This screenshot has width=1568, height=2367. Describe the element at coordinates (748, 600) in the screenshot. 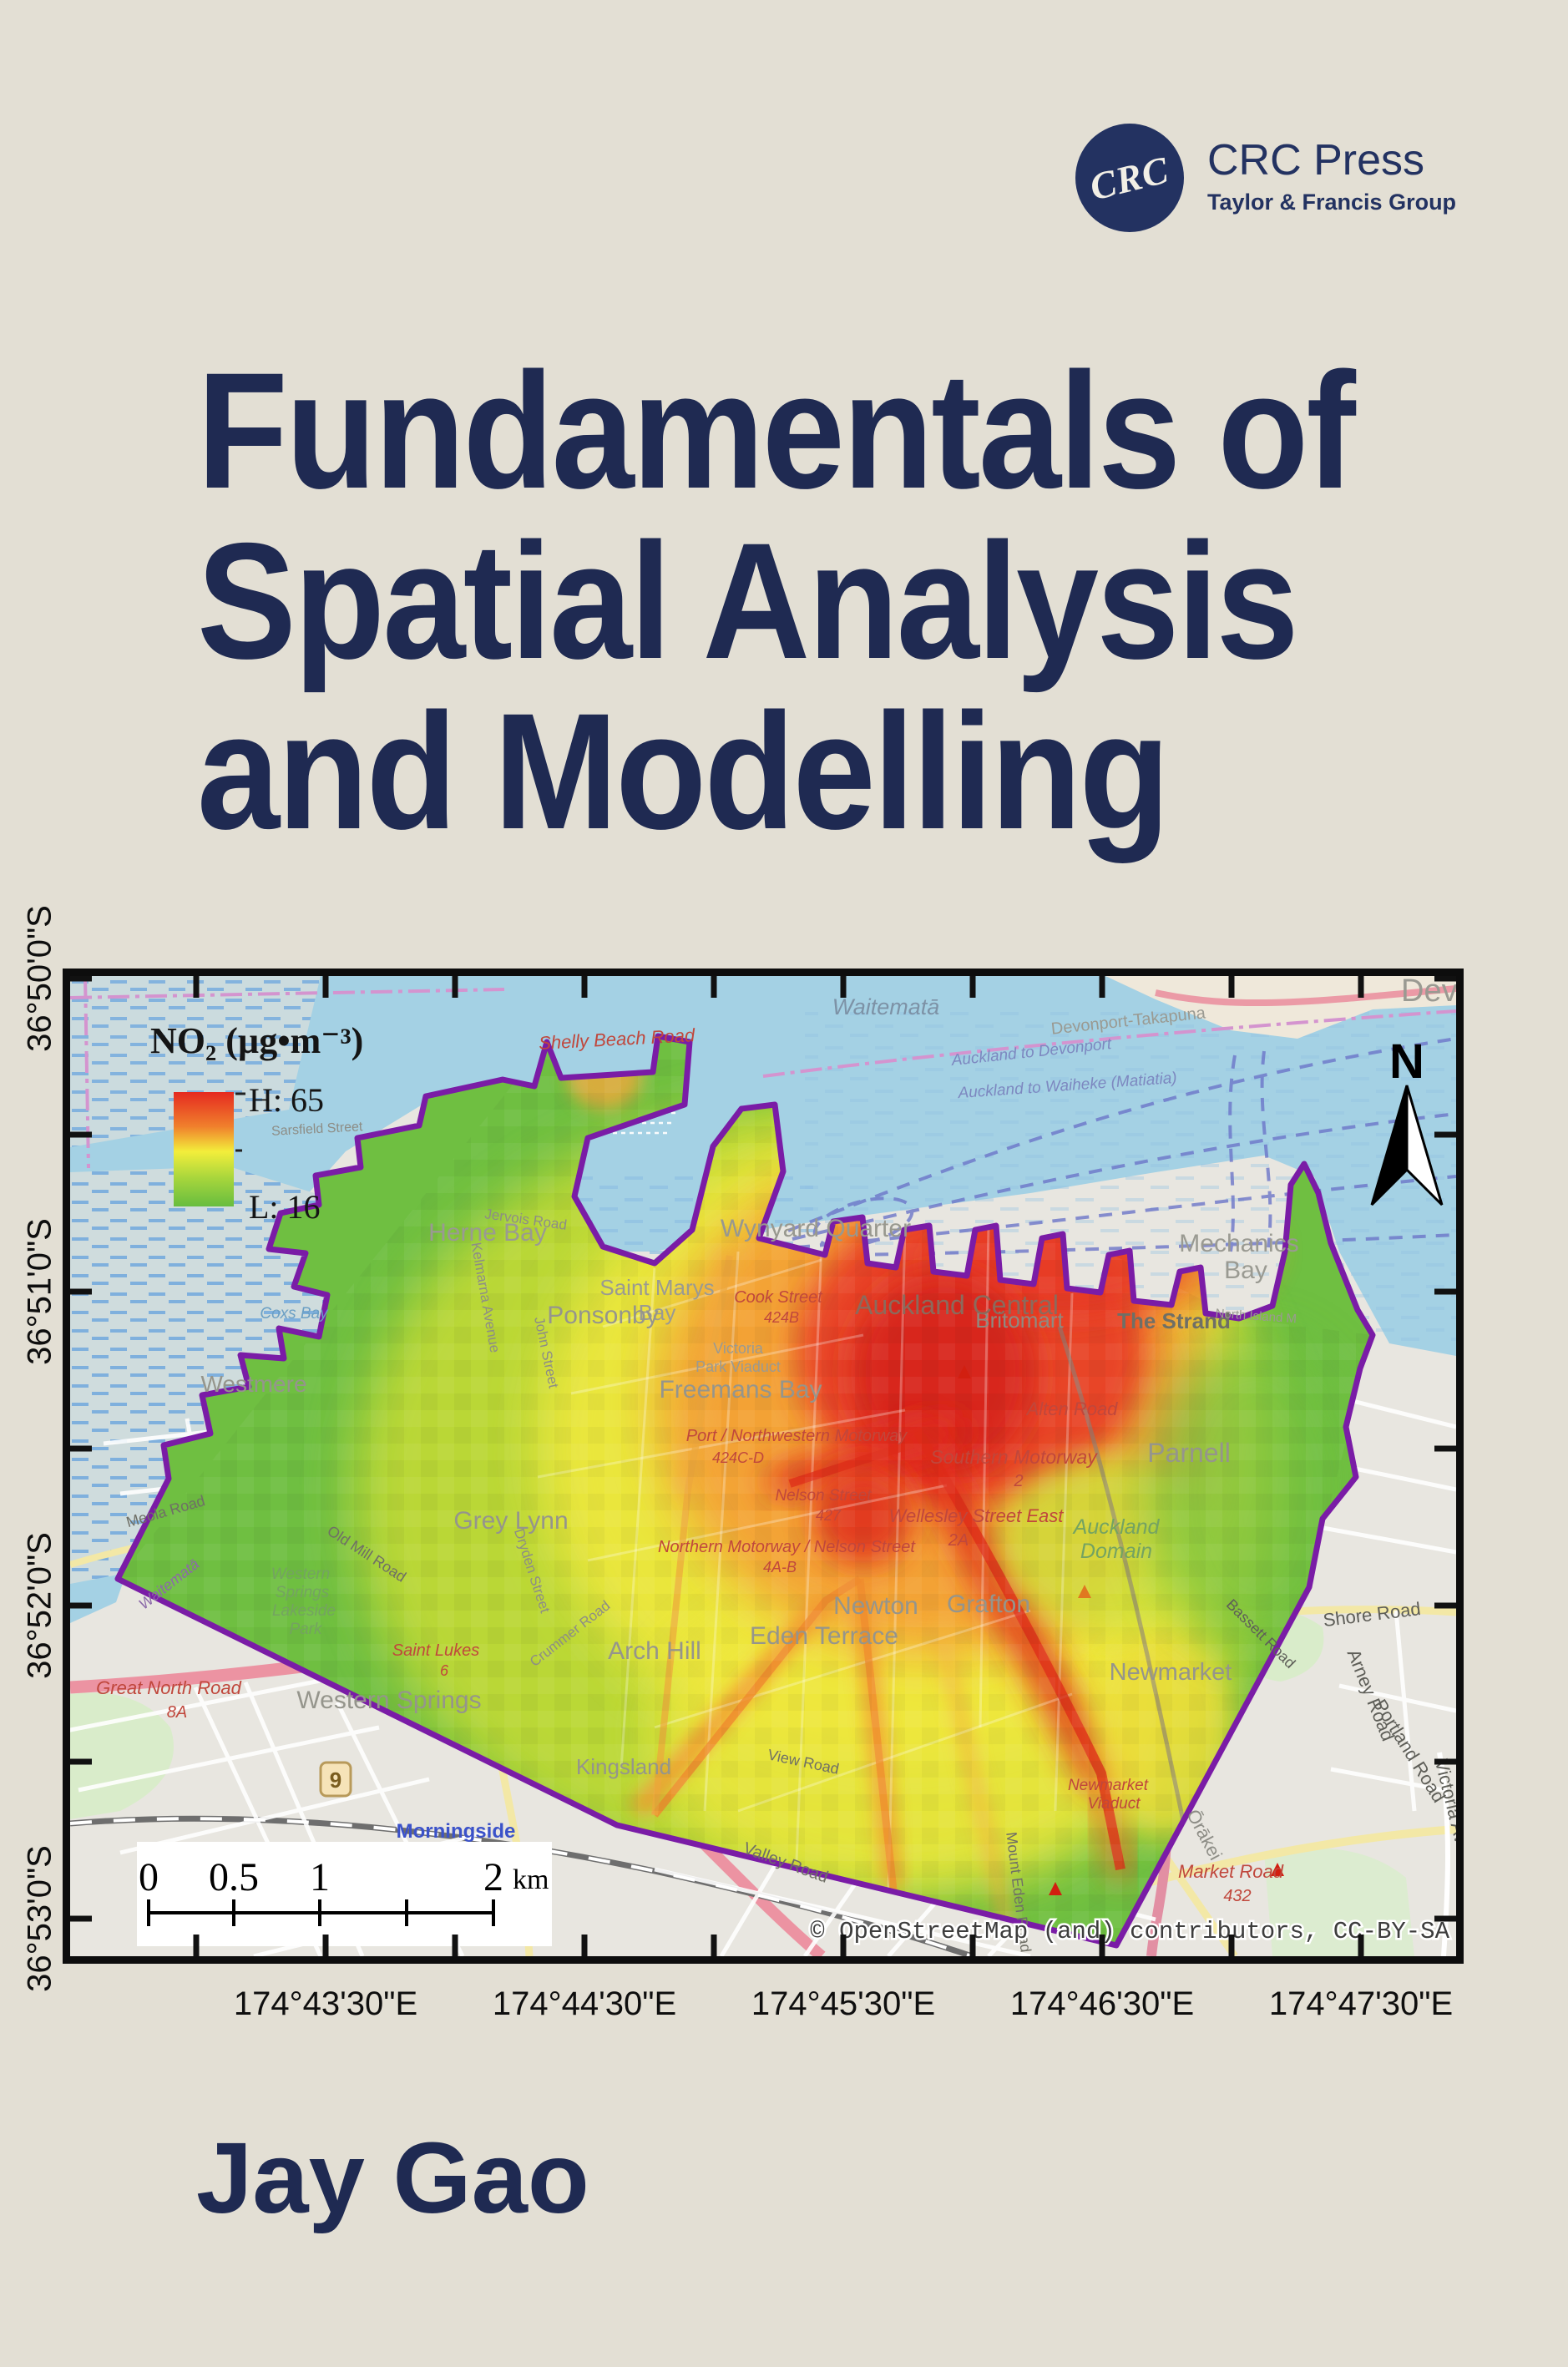

I see `title-line-2: Spatial Analysis` at that location.